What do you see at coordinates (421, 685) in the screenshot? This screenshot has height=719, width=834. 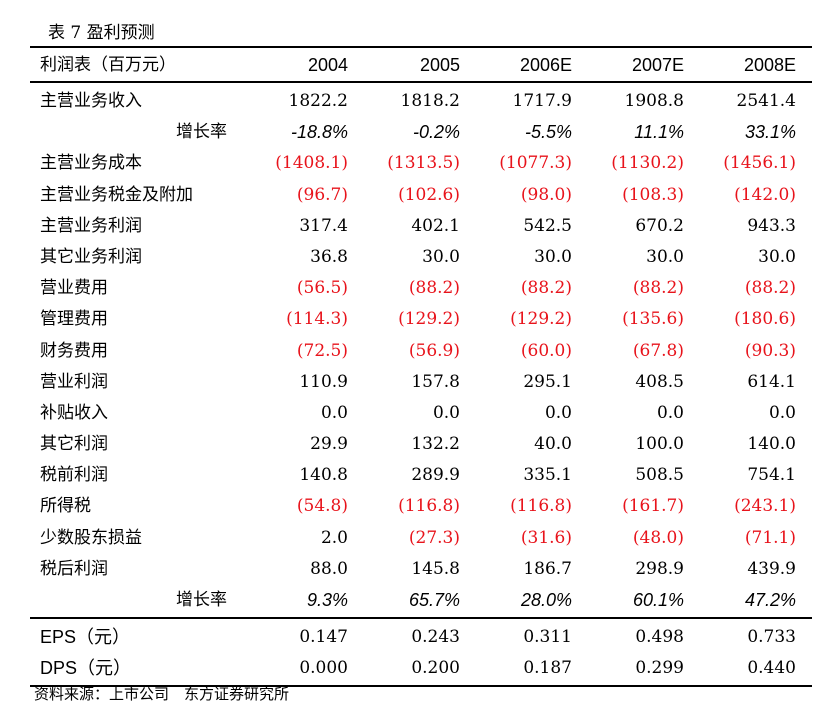 I see `bottom-rule` at bounding box center [421, 685].